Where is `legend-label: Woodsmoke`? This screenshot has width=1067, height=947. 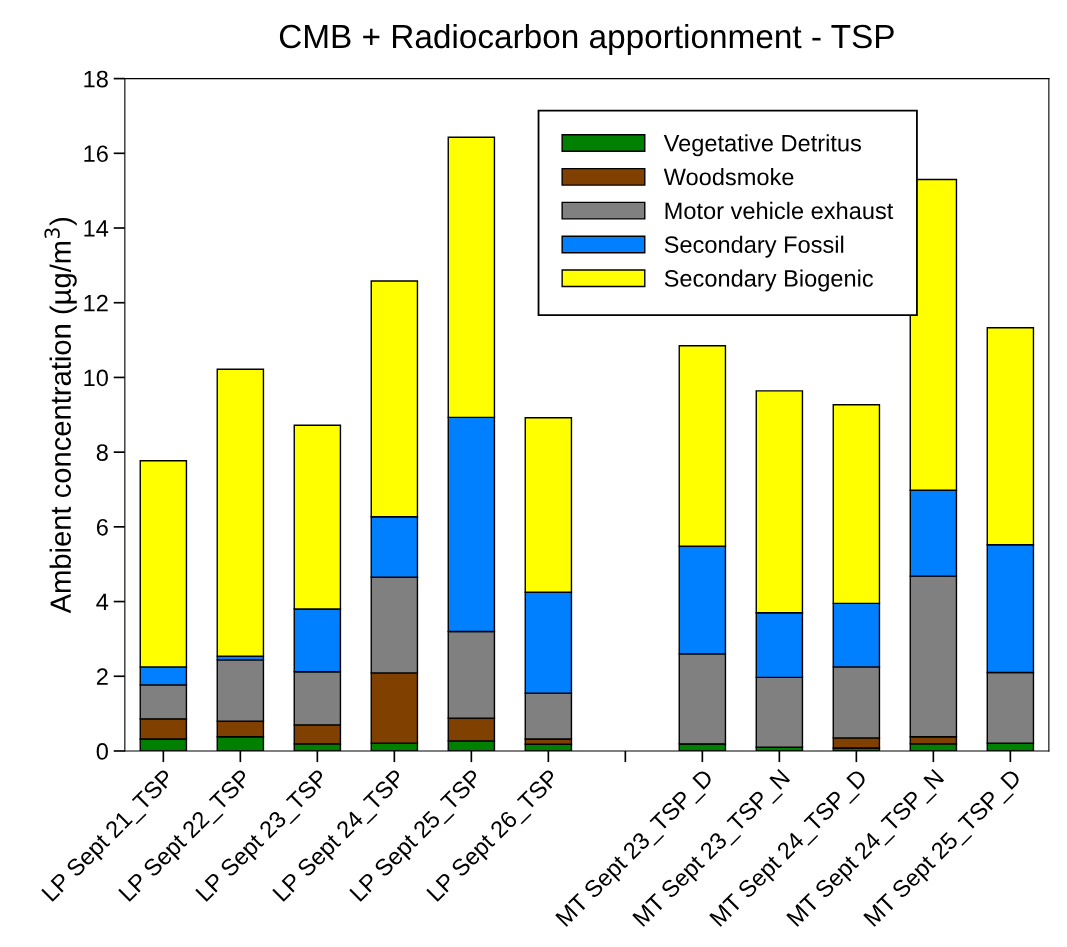
legend-label: Woodsmoke is located at coordinates (728, 177).